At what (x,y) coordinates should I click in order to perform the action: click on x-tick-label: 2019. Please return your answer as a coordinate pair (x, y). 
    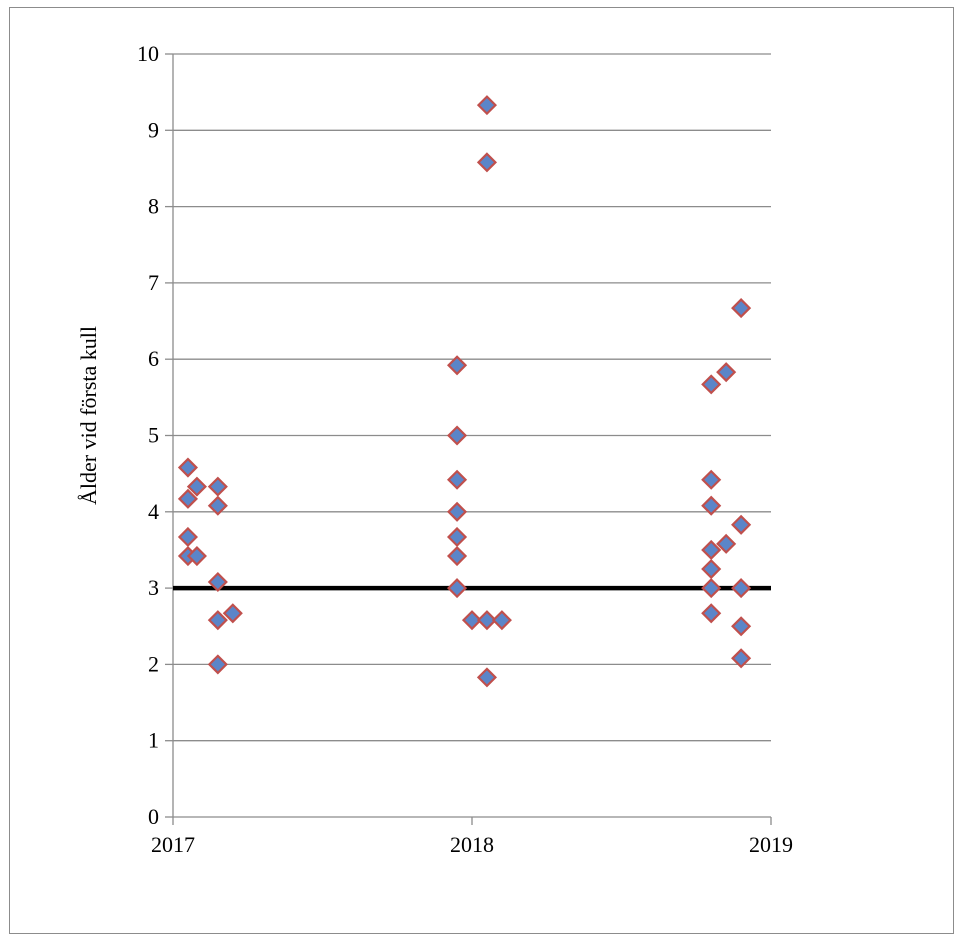
    Looking at the image, I should click on (771, 844).